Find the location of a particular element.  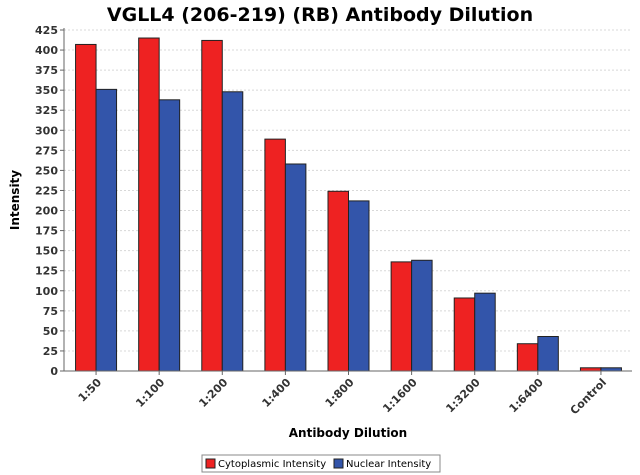

y-tick-label: 200 is located at coordinates (46, 211).